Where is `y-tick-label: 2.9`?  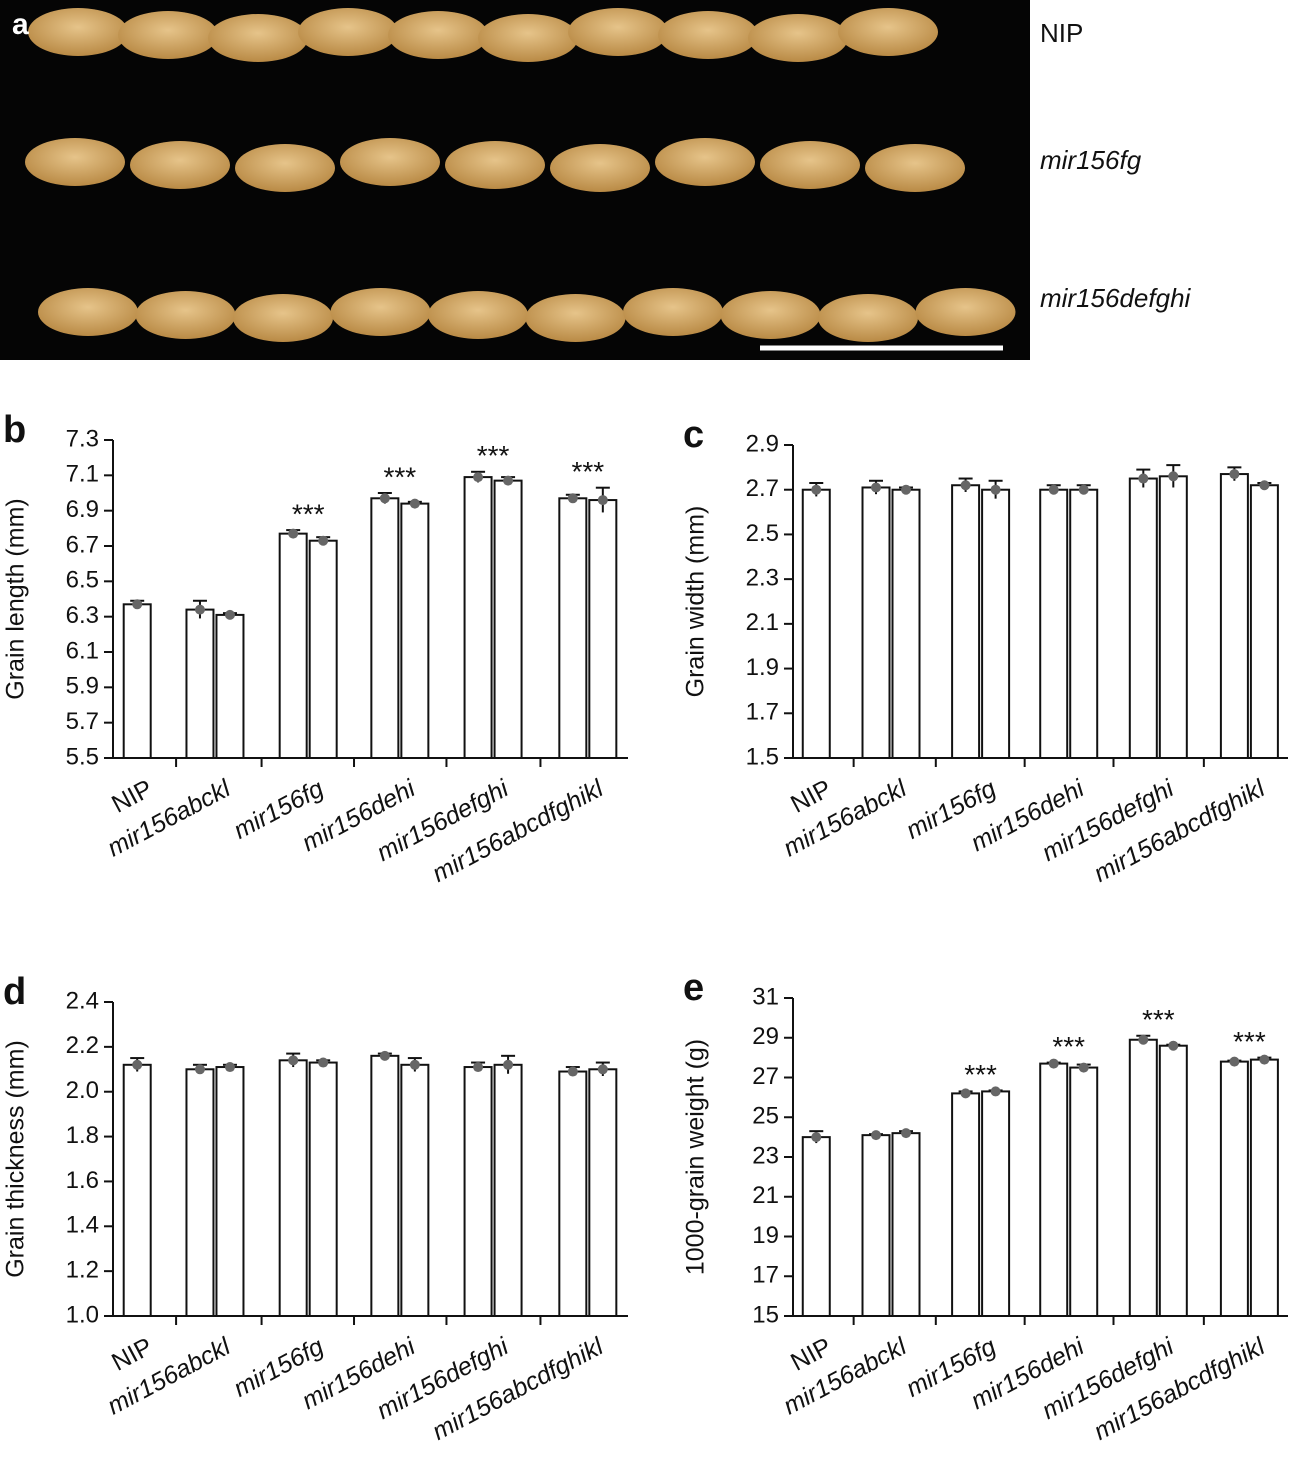 y-tick-label: 2.9 is located at coordinates (762, 443).